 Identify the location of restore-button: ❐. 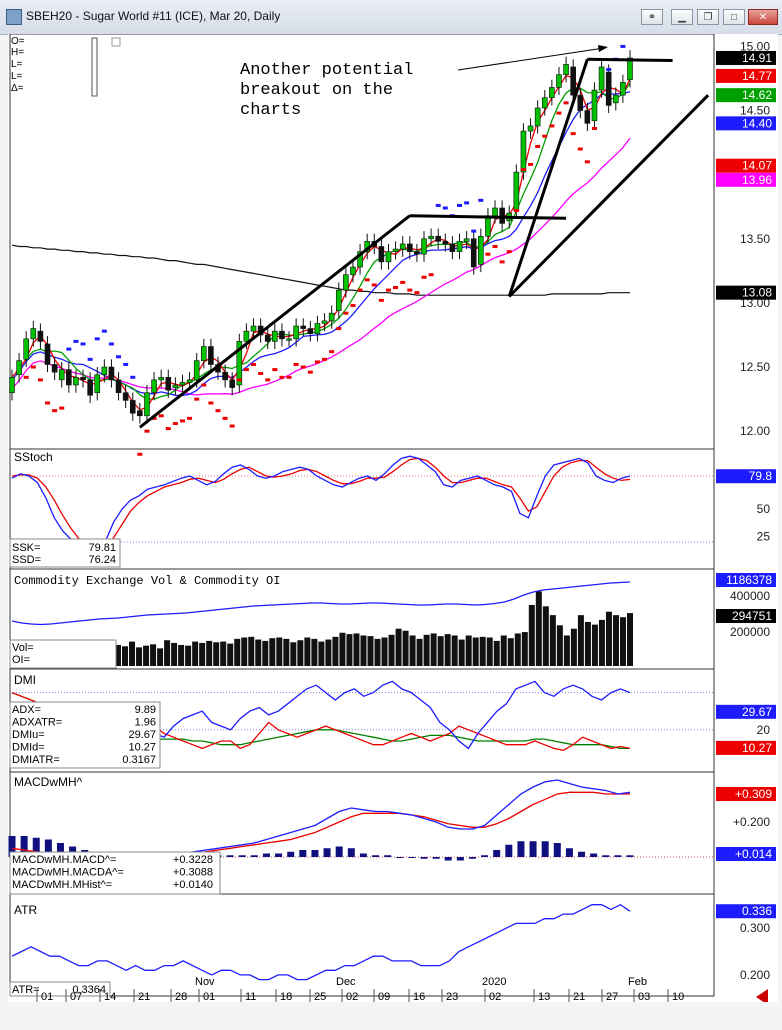
(708, 17).